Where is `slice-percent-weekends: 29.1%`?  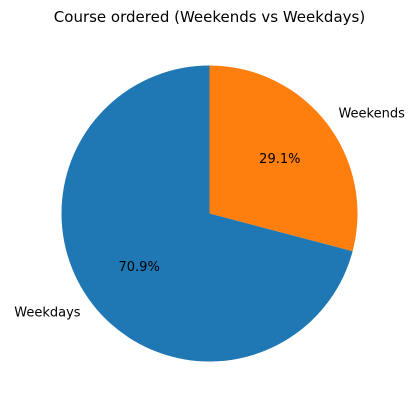 slice-percent-weekends: 29.1% is located at coordinates (279, 159).